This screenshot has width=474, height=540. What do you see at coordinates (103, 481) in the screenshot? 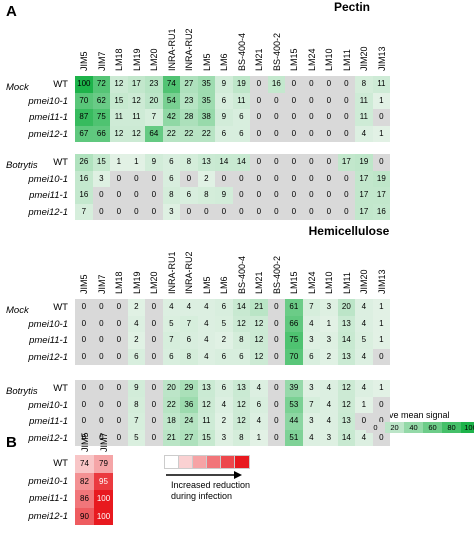
I see `heatmap-cell: 95` at bounding box center [103, 481].